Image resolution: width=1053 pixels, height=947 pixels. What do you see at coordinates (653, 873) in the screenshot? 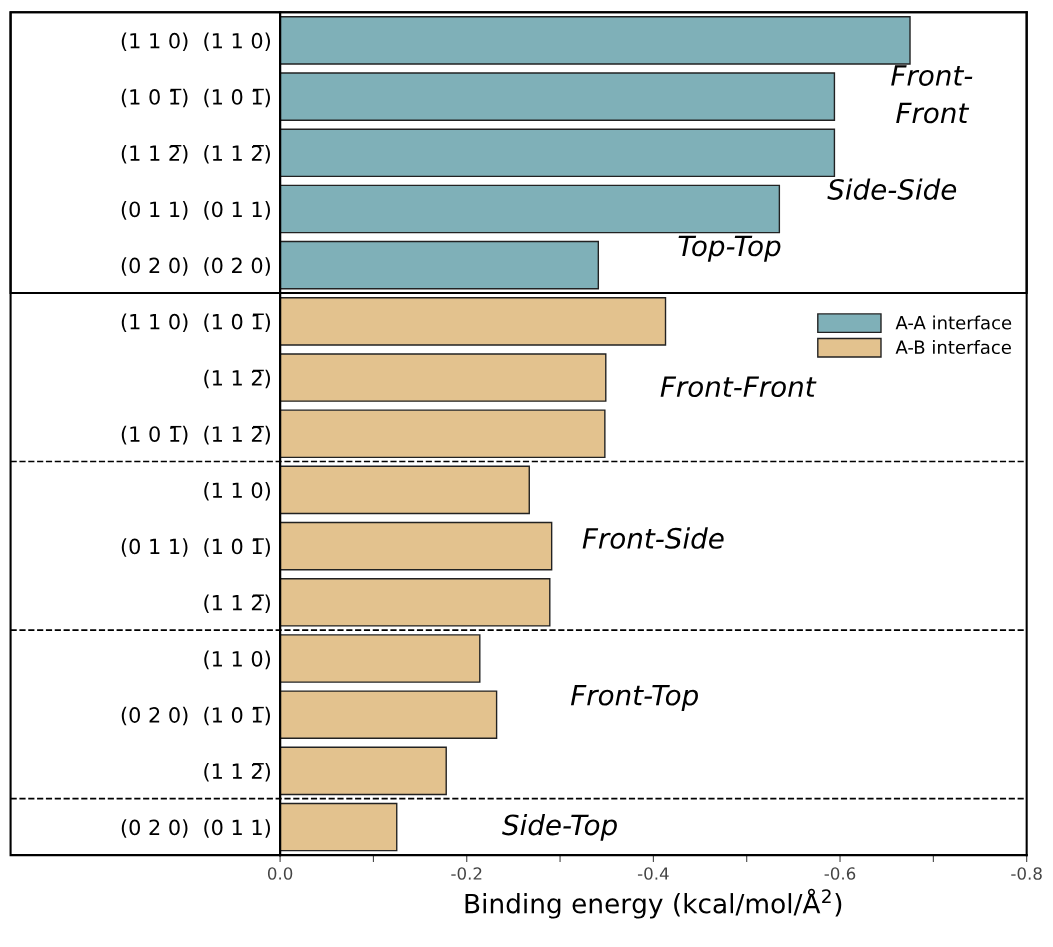
I see `x-tick-label: -0.4` at bounding box center [653, 873].